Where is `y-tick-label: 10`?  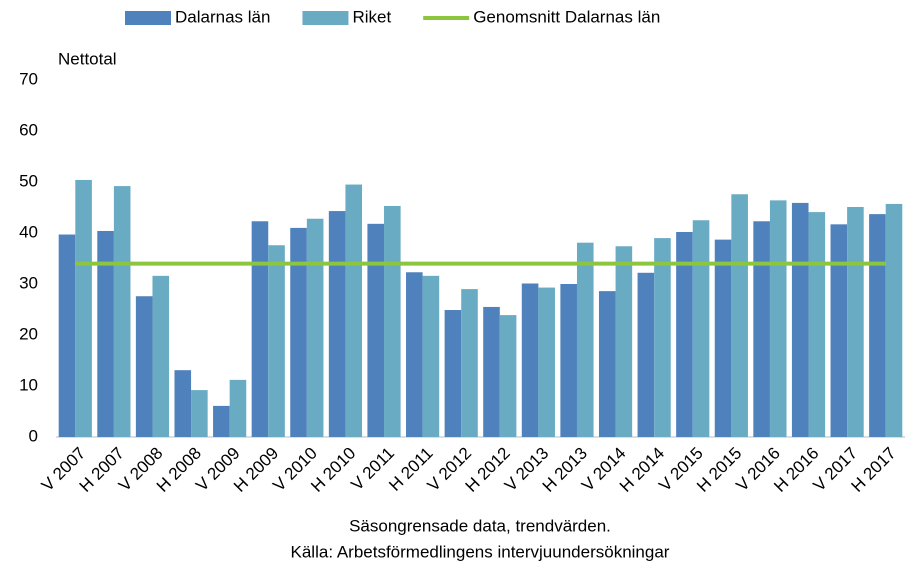 y-tick-label: 10 is located at coordinates (28, 384).